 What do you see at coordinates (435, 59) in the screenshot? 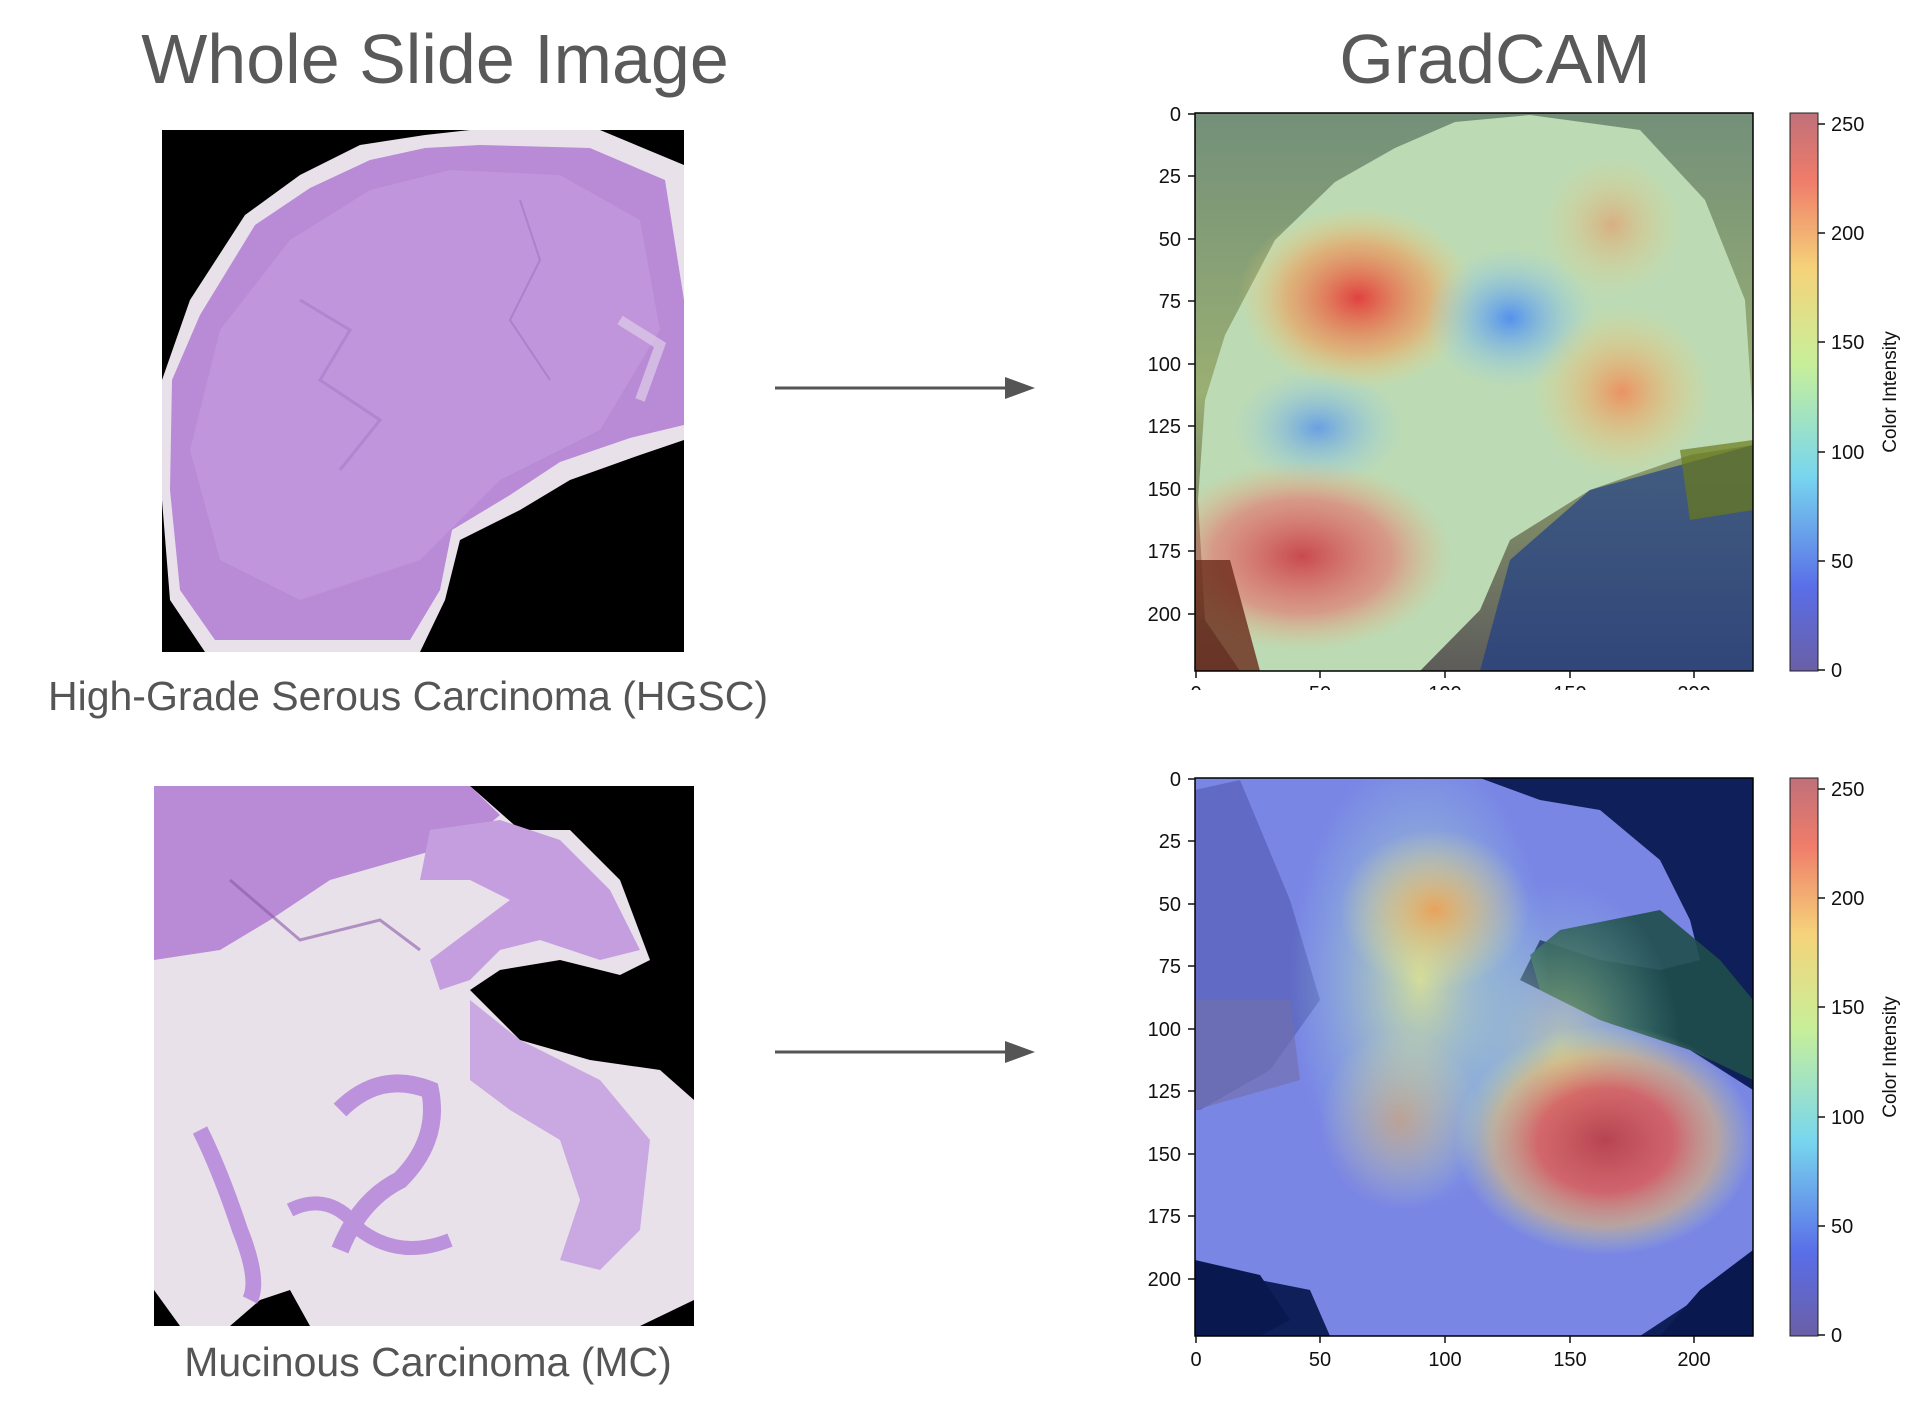
I see `heading-whole-slide-image: Whole Slide Image` at bounding box center [435, 59].